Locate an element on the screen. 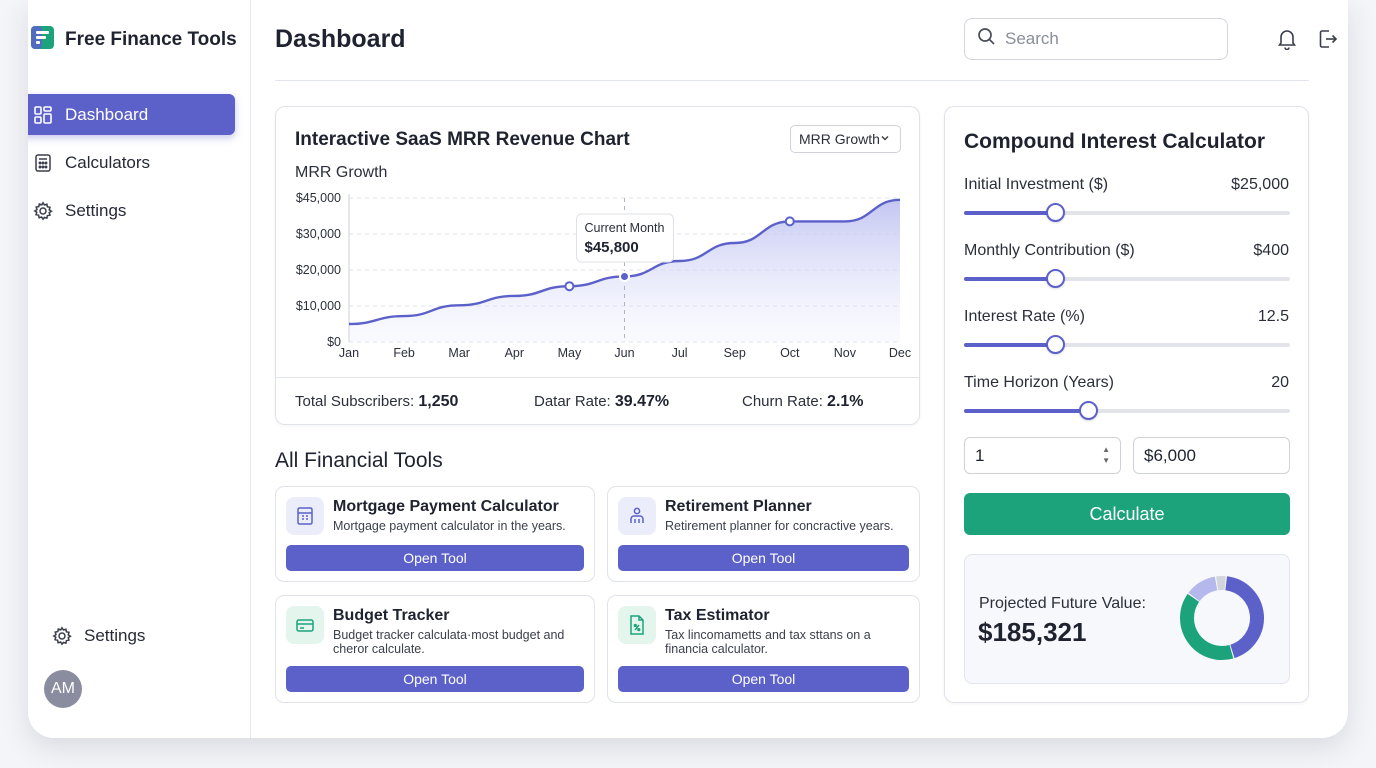 Image resolution: width=1376 pixels, height=768 pixels. time-horizon-slider is located at coordinates (1127, 410).